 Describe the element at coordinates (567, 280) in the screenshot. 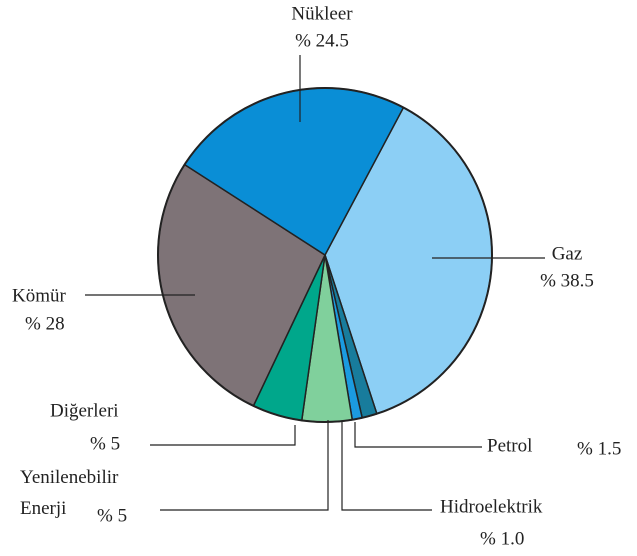

I see `value-label: % 38.5` at that location.